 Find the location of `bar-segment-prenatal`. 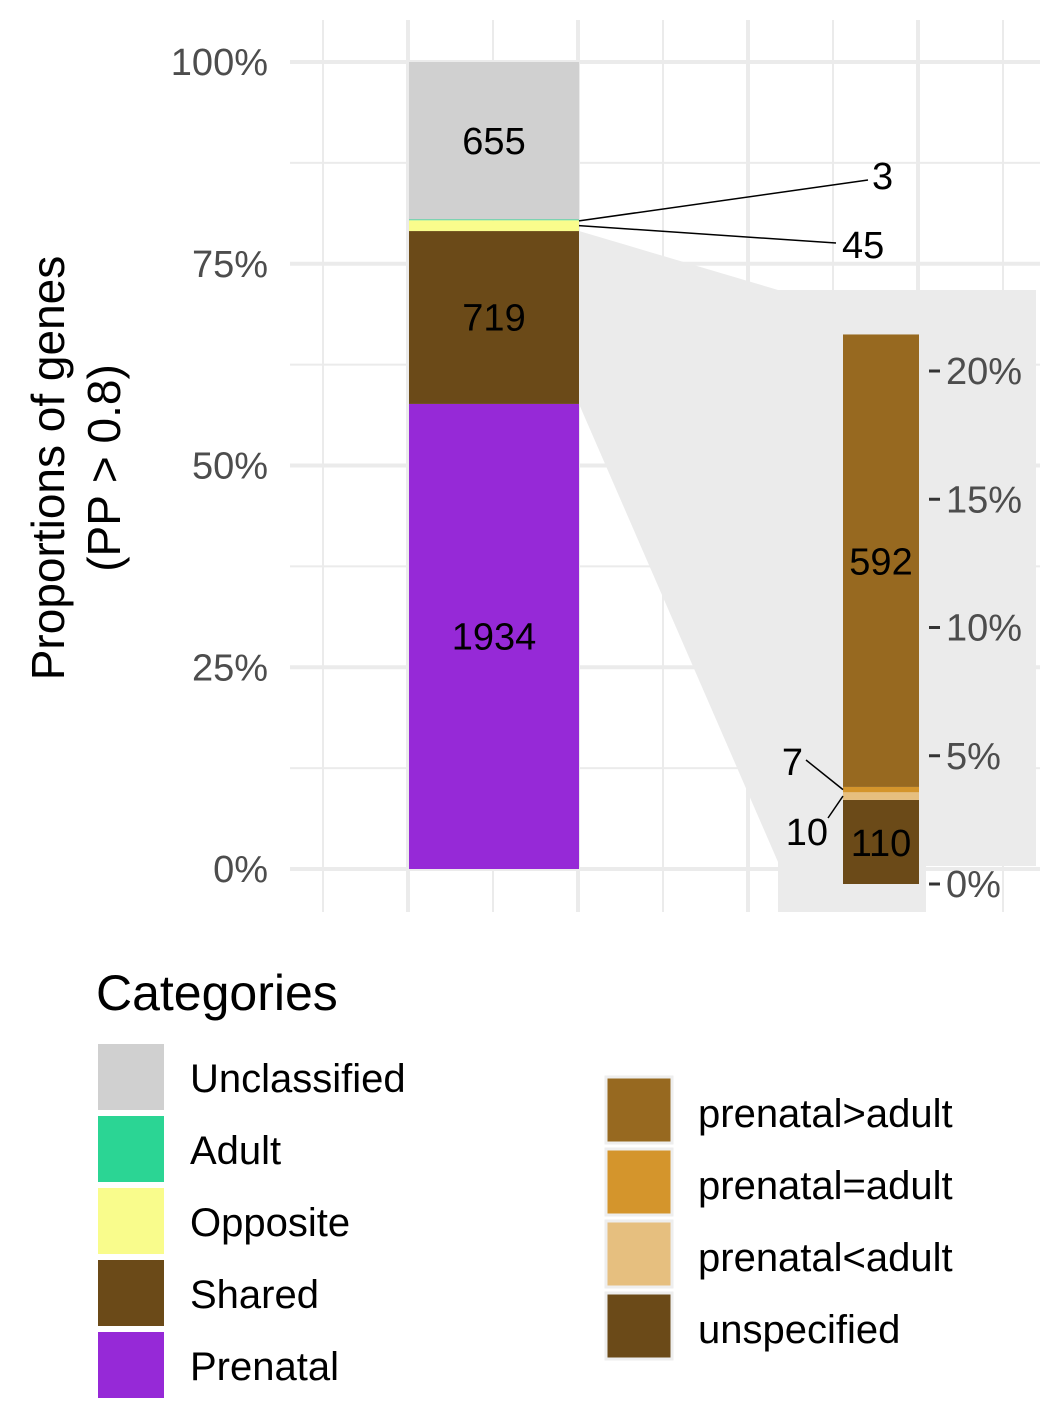

bar-segment-prenatal is located at coordinates (494, 636).